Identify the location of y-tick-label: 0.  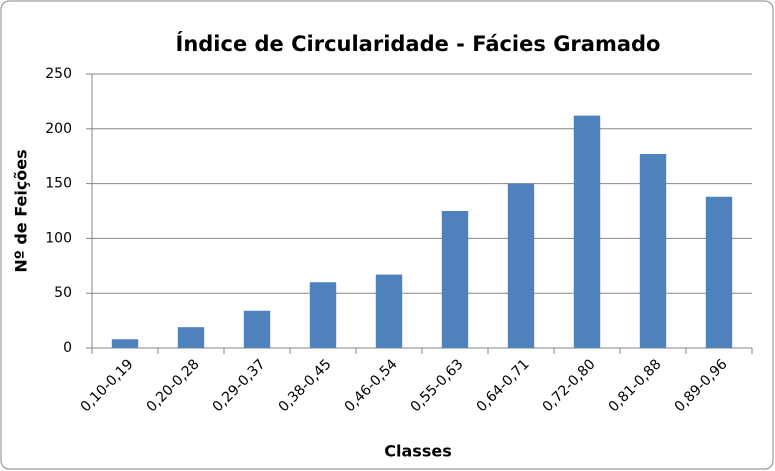
(67, 348).